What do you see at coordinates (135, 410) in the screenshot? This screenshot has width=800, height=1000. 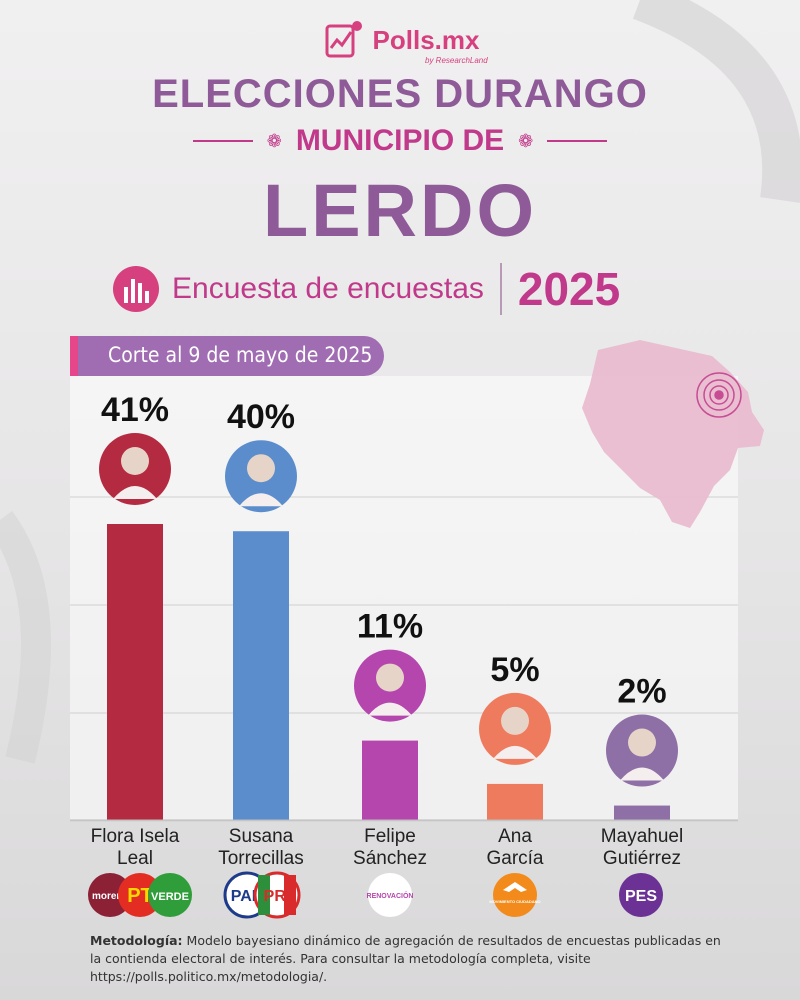 I see `data-label: 41%` at bounding box center [135, 410].